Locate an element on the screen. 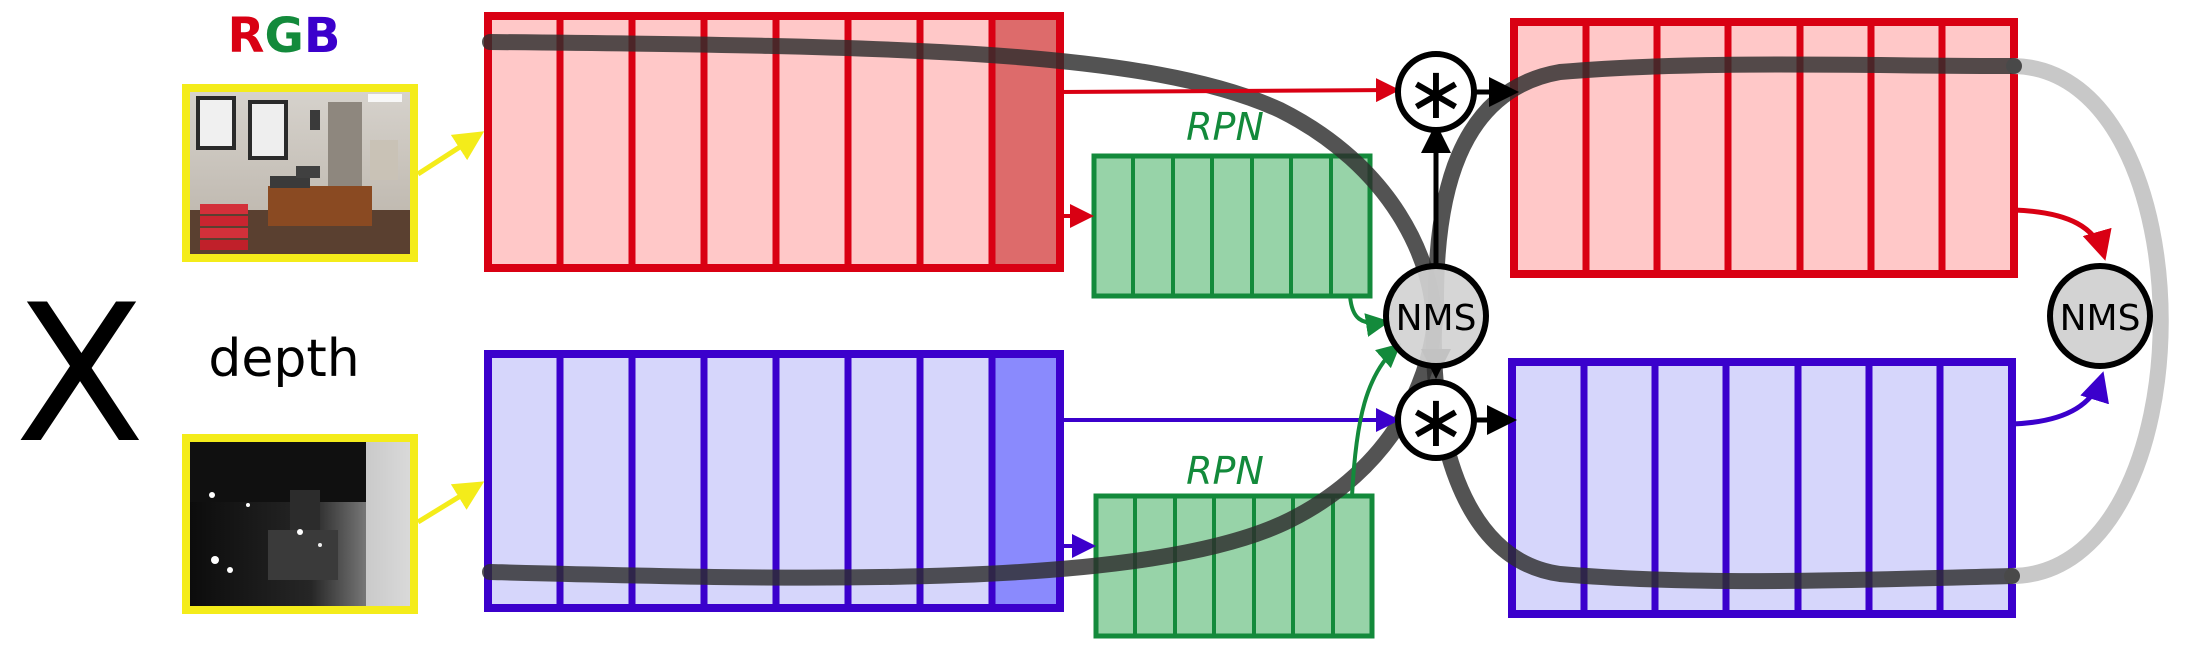  rpn-top-block is located at coordinates (1232, 226).